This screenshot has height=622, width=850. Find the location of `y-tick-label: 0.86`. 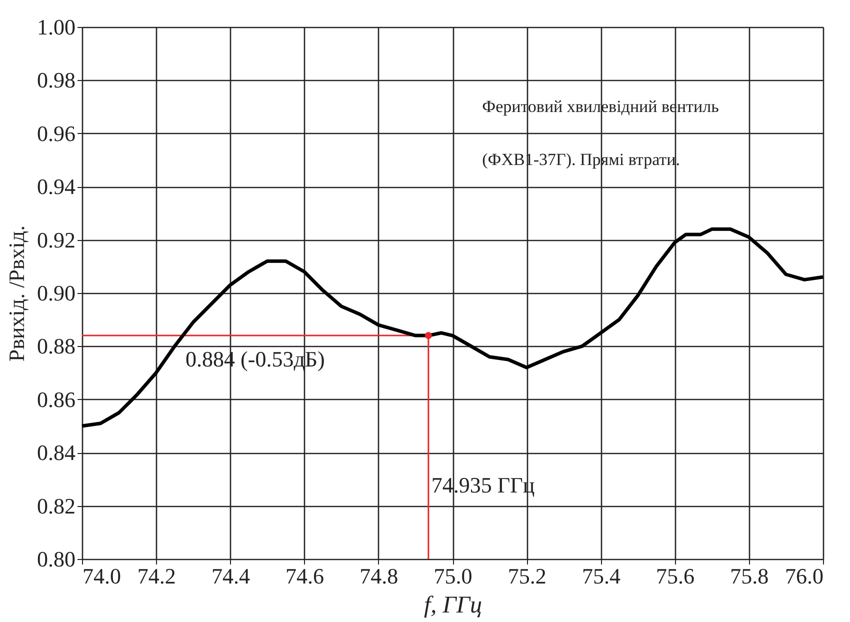

y-tick-label: 0.86 is located at coordinates (56, 399).